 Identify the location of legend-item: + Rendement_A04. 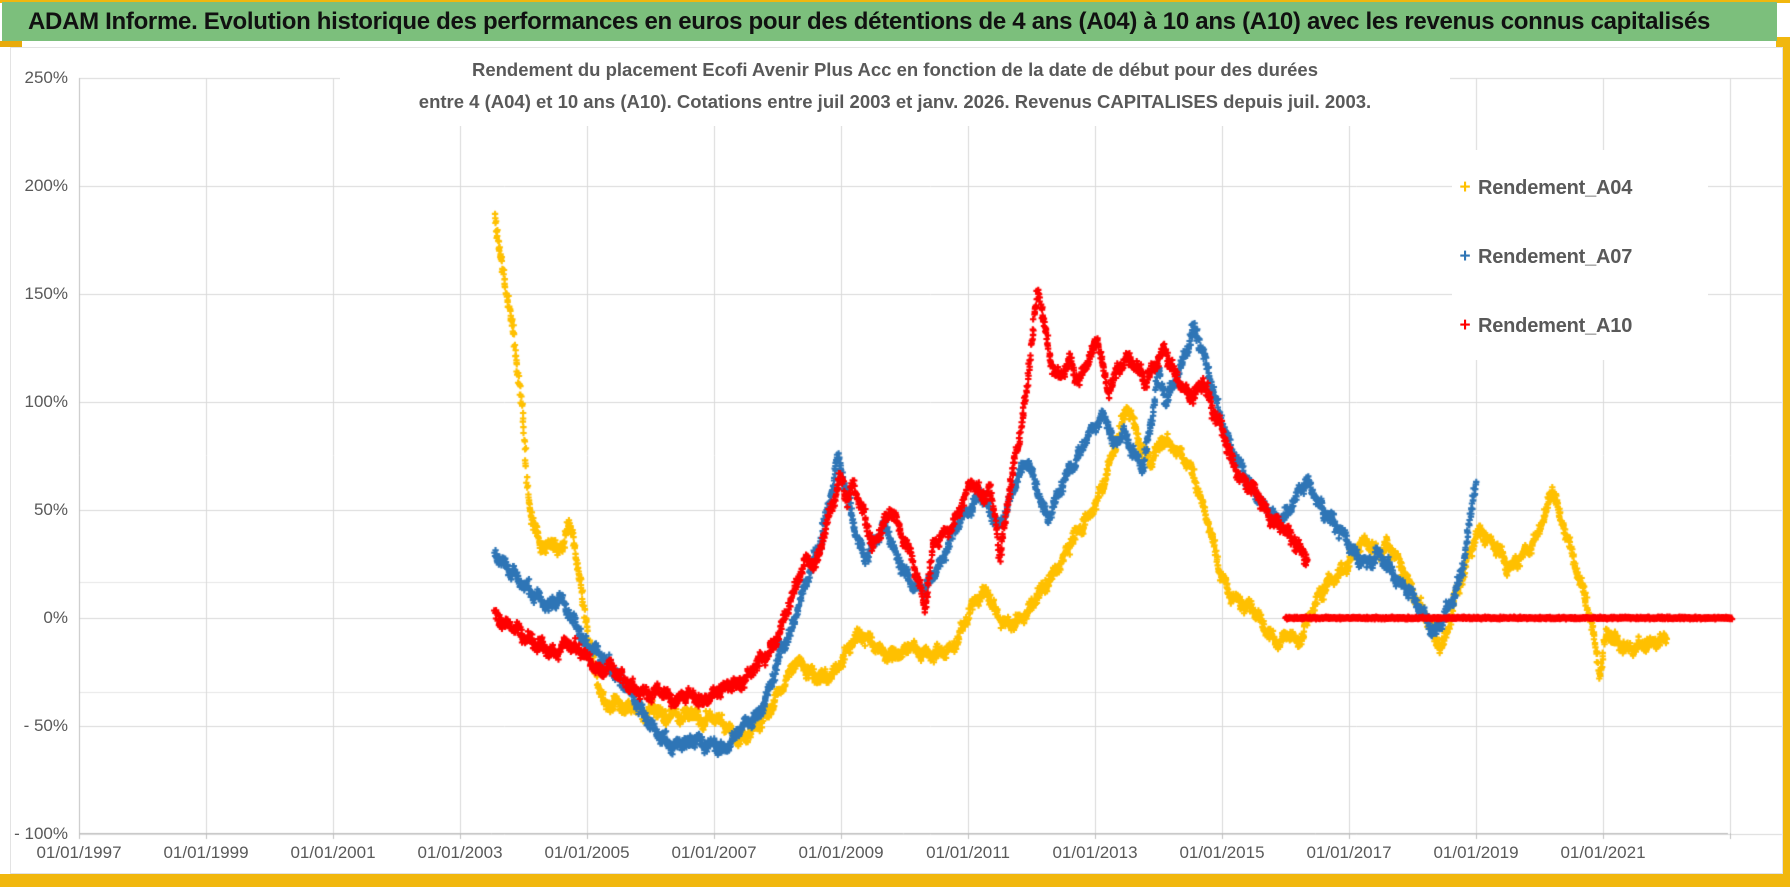
(1580, 188).